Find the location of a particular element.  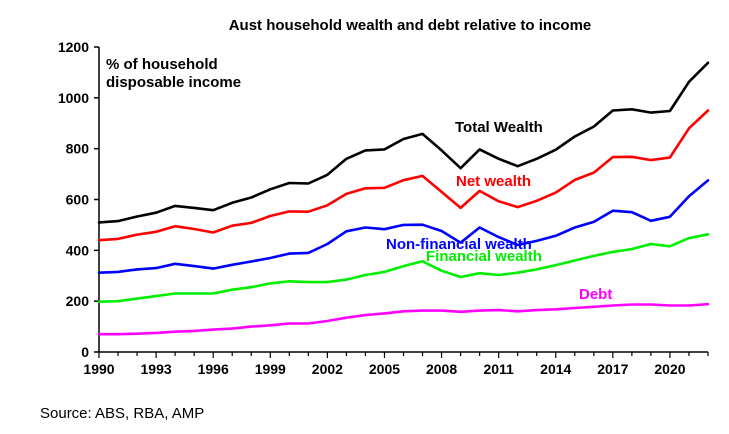

series-label-financial-wealth: Financial wealth is located at coordinates (484, 256).